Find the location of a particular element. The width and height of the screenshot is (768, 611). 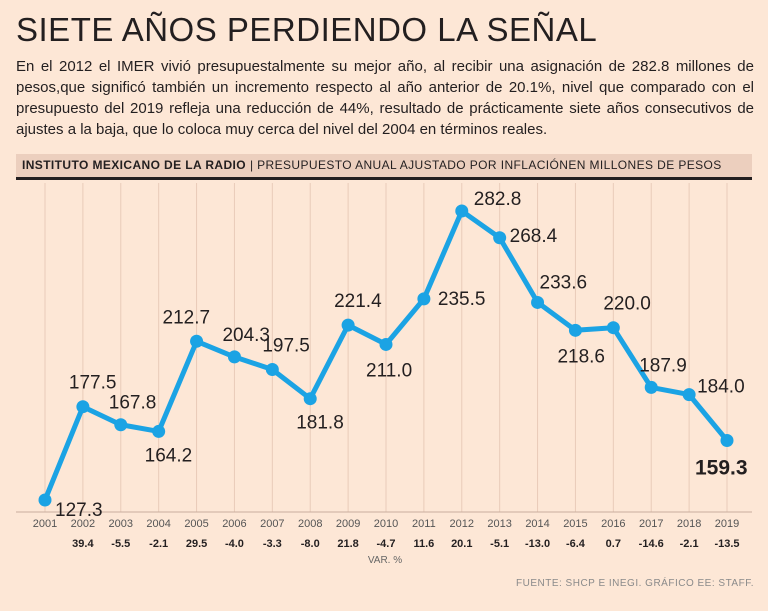

x-tick-label: 2017 is located at coordinates (651, 524).